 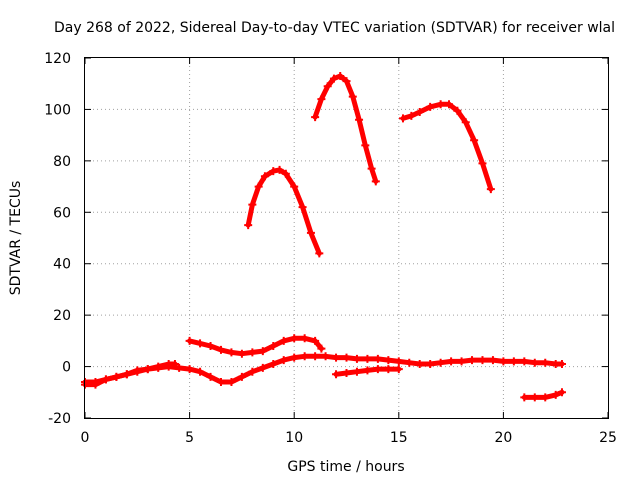 What do you see at coordinates (503, 438) in the screenshot?
I see `x-tick-label: 20` at bounding box center [503, 438].